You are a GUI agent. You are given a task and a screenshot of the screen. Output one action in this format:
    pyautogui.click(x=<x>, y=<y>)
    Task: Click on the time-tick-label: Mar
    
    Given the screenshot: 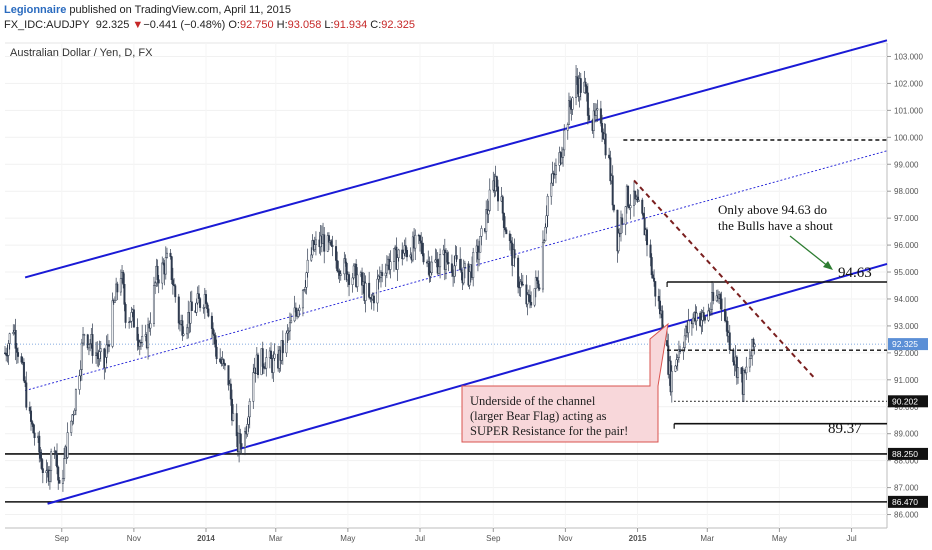 What is the action you would take?
    pyautogui.click(x=276, y=538)
    